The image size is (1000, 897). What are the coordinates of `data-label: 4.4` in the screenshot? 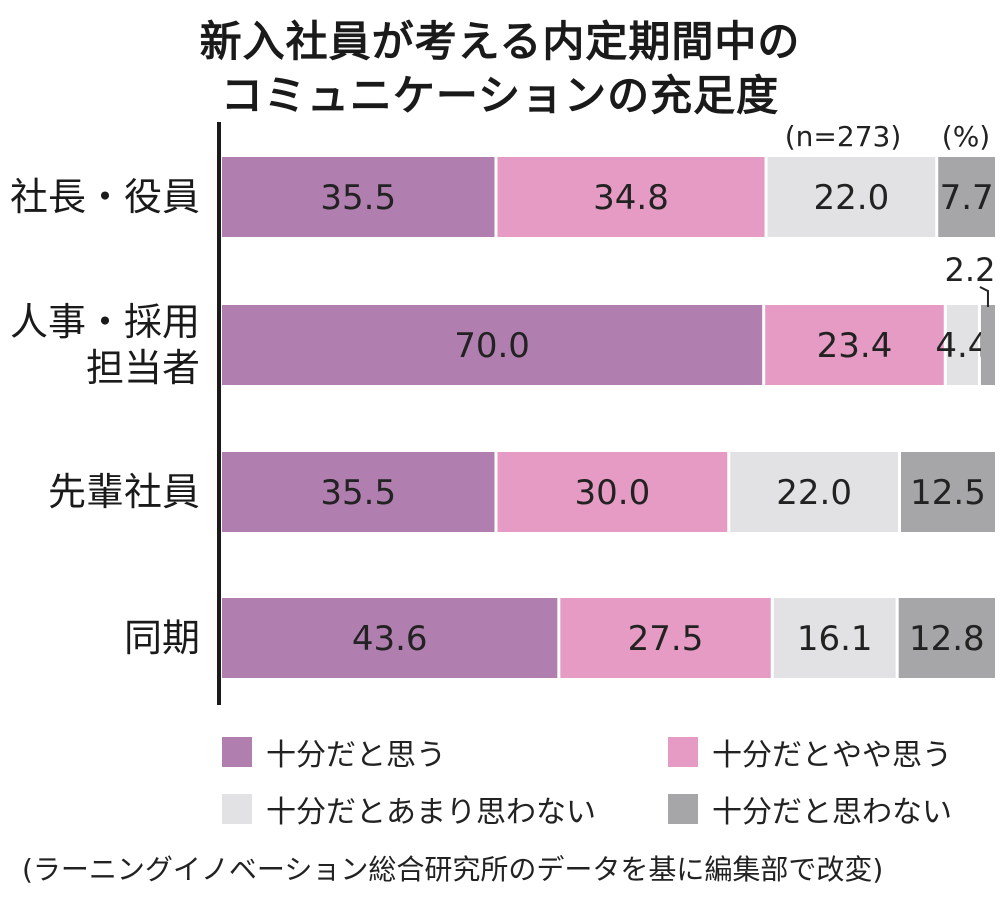 It's located at (962, 346).